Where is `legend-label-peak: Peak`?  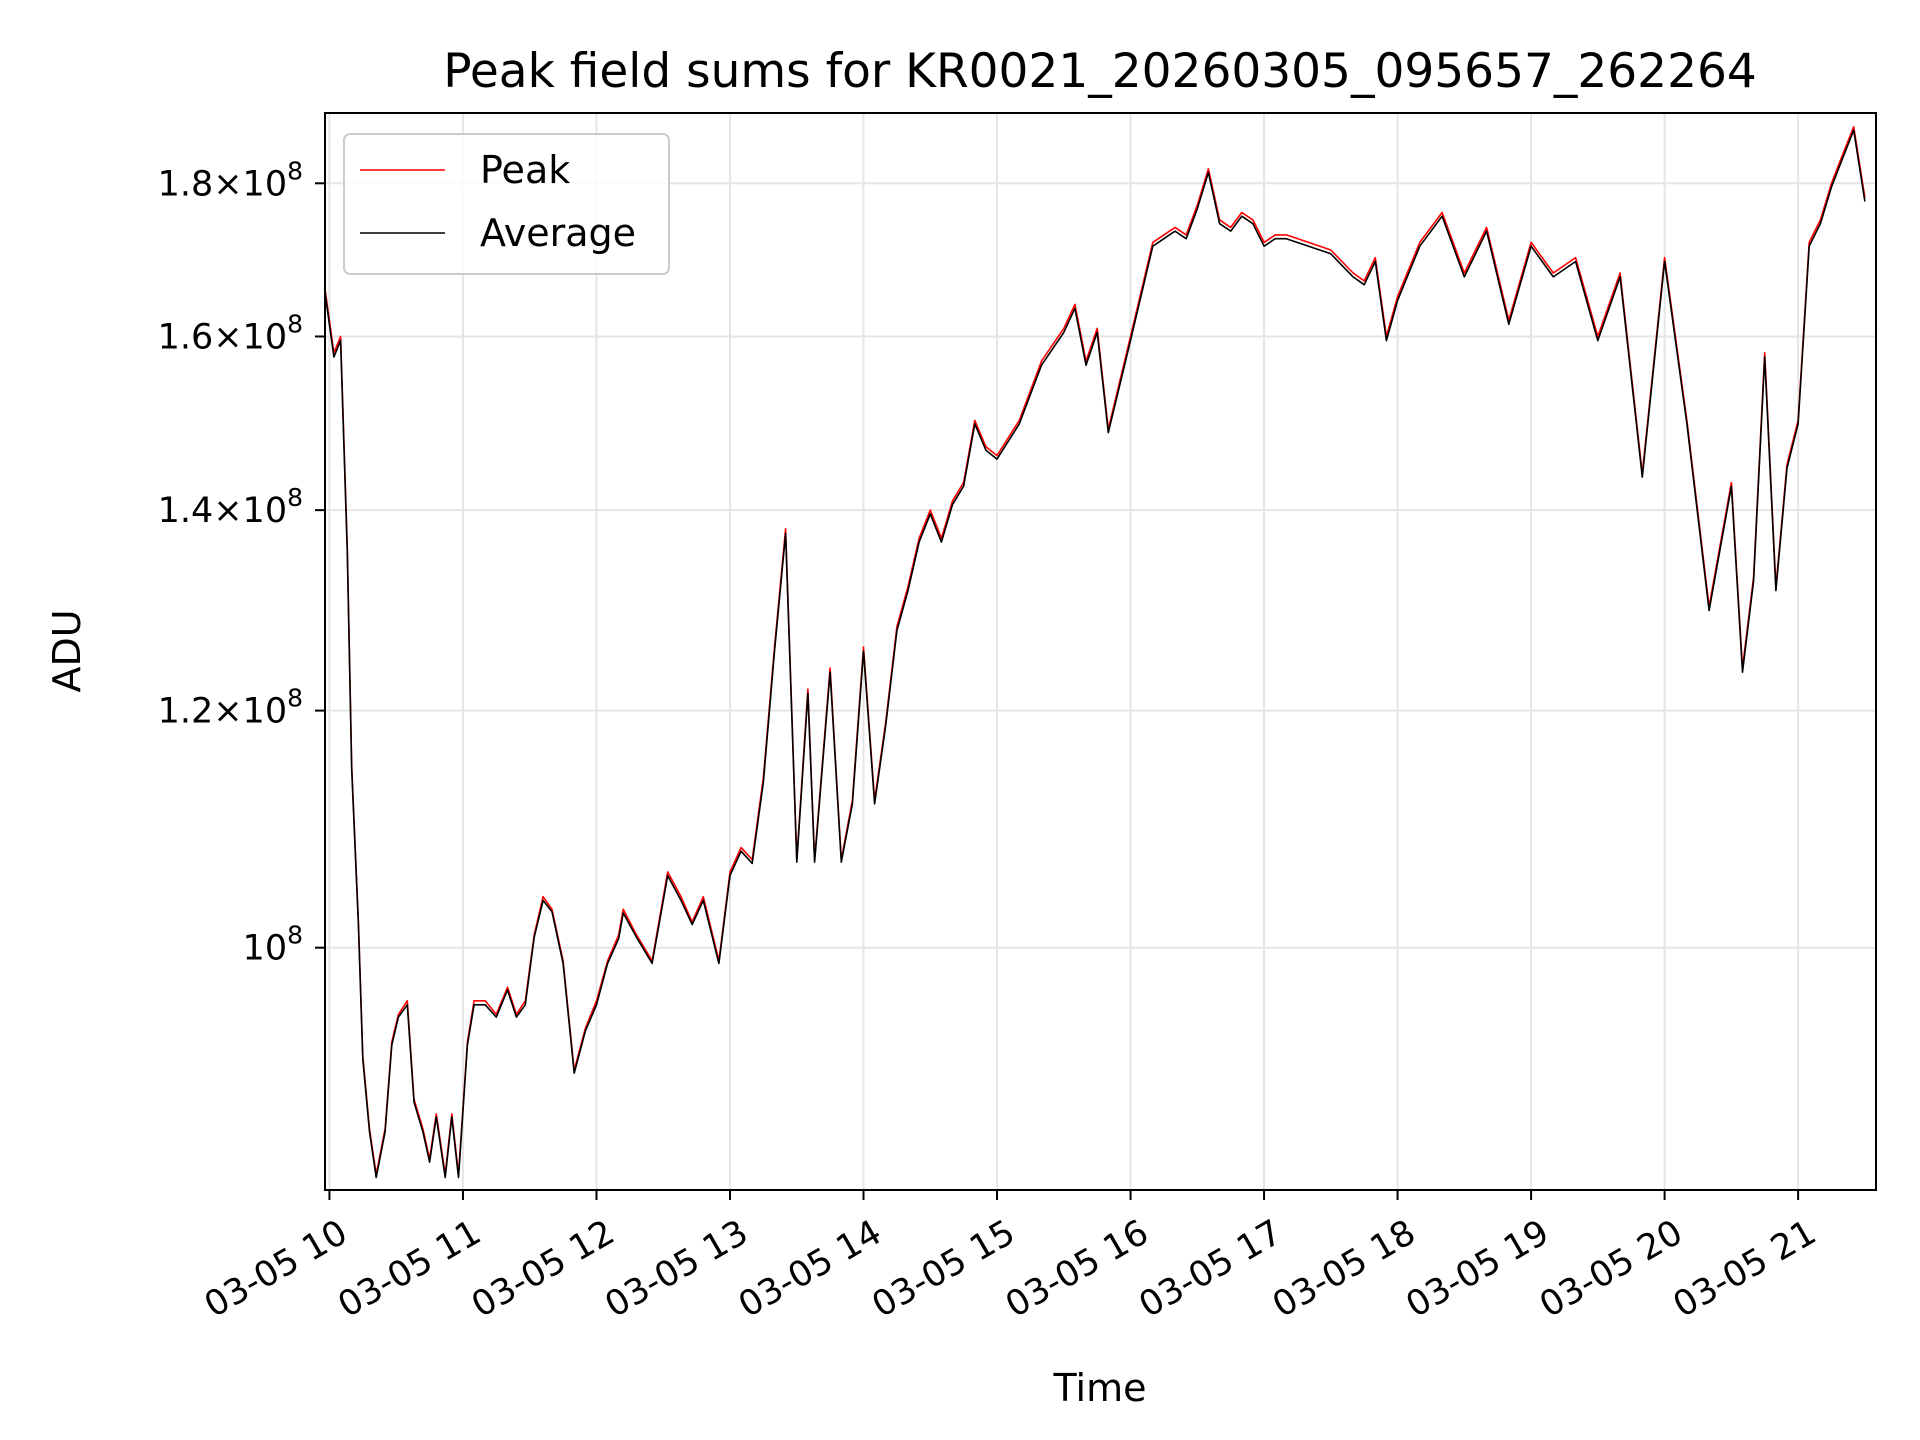
legend-label-peak: Peak is located at coordinates (525, 170).